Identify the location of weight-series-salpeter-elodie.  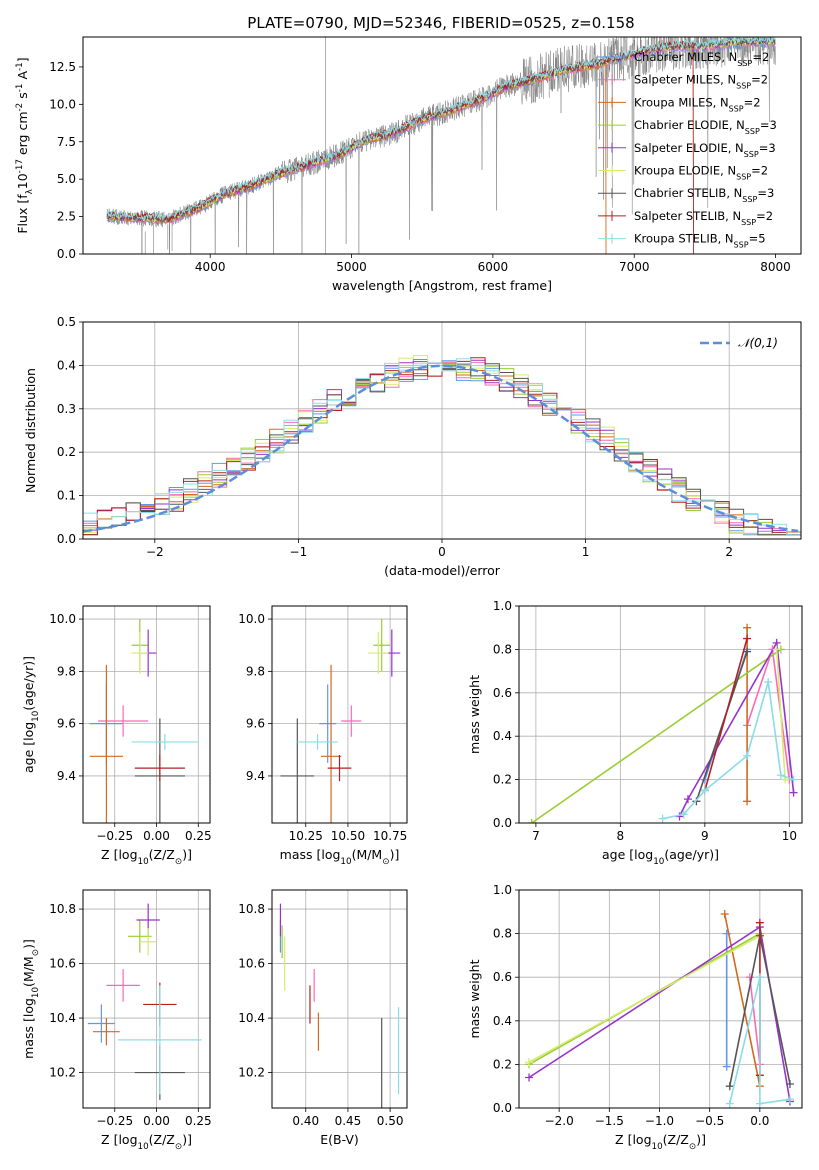
(736, 729).